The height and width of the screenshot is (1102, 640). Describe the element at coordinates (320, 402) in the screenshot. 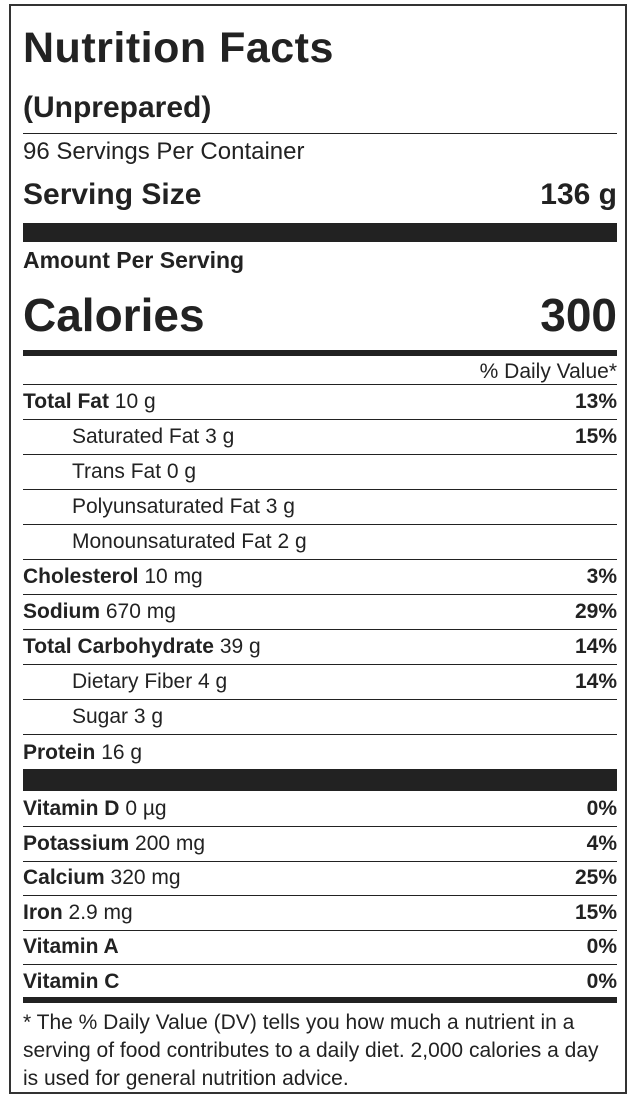

I see `nutrient-row: Total Fat 10 g 13%` at that location.